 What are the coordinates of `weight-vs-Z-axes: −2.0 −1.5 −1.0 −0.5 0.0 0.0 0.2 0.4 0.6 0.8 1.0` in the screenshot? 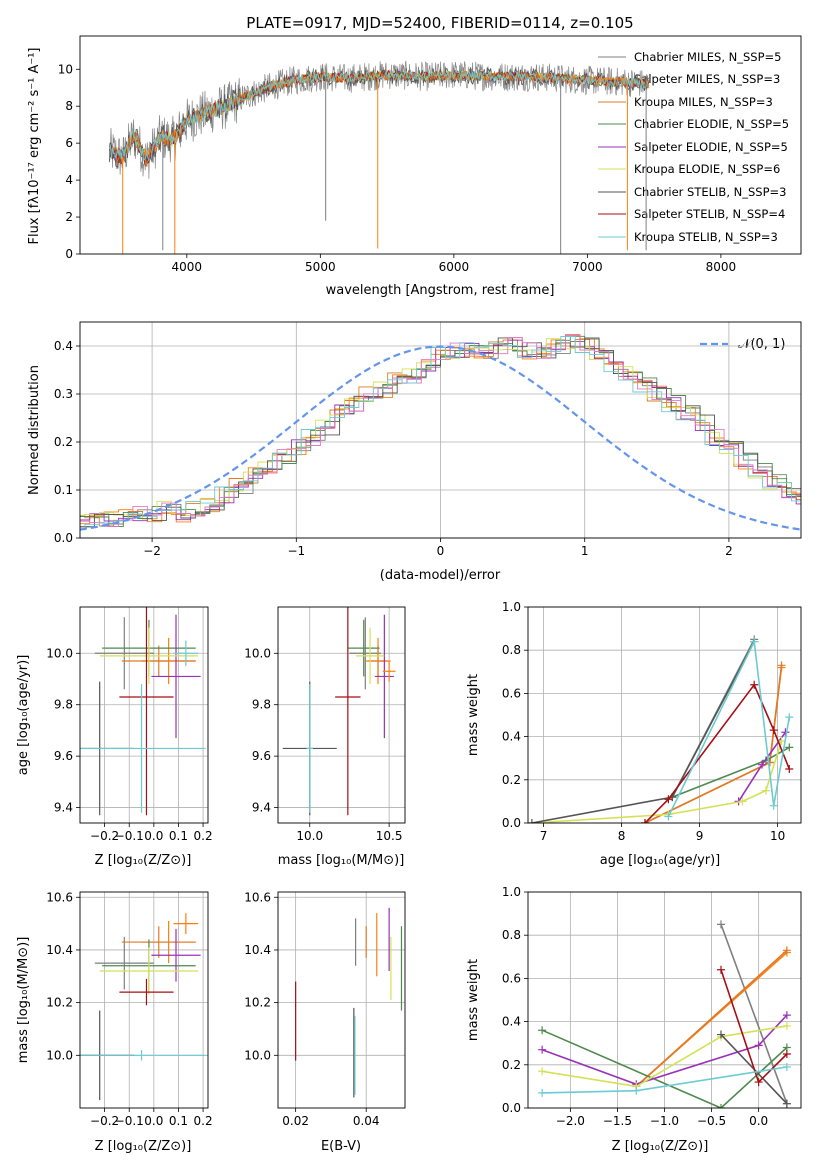 It's located at (651, 1006).